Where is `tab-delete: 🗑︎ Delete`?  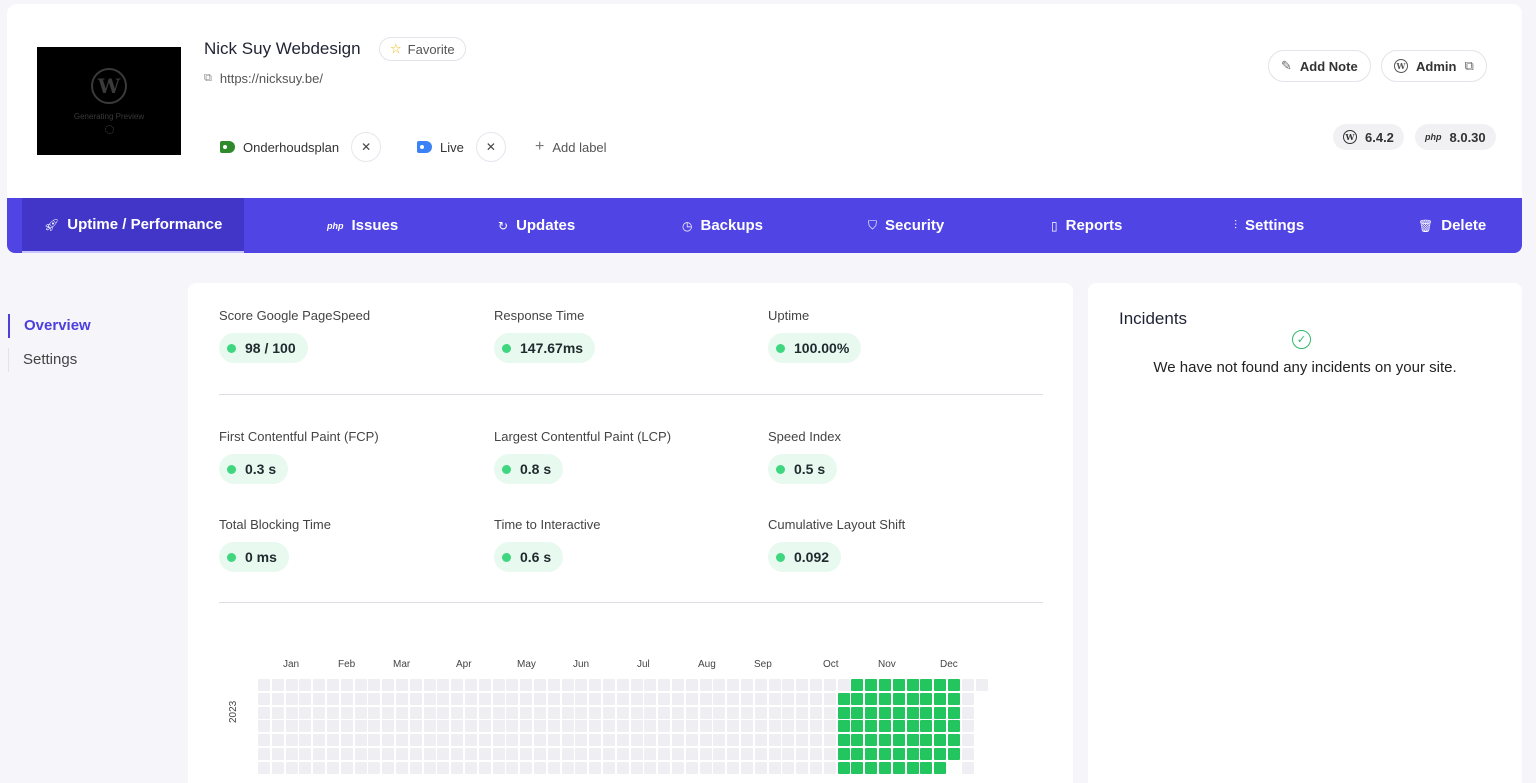
tab-delete: 🗑︎ Delete is located at coordinates (1452, 225).